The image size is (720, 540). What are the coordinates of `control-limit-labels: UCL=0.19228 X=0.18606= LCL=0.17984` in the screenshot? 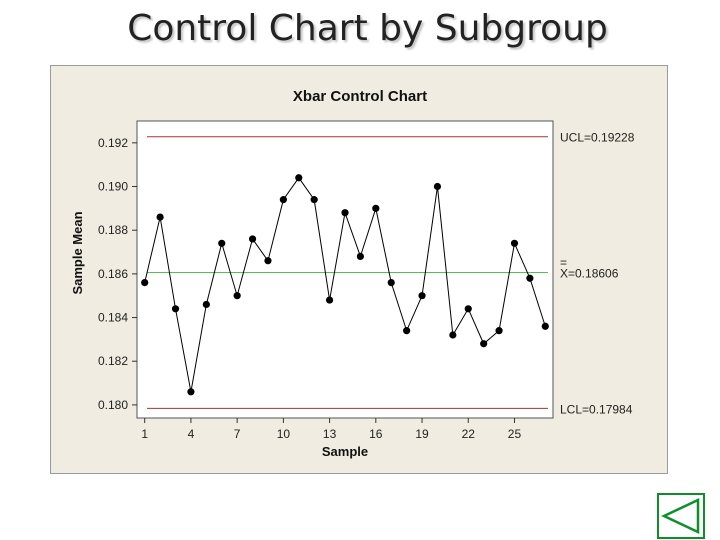 It's located at (597, 274).